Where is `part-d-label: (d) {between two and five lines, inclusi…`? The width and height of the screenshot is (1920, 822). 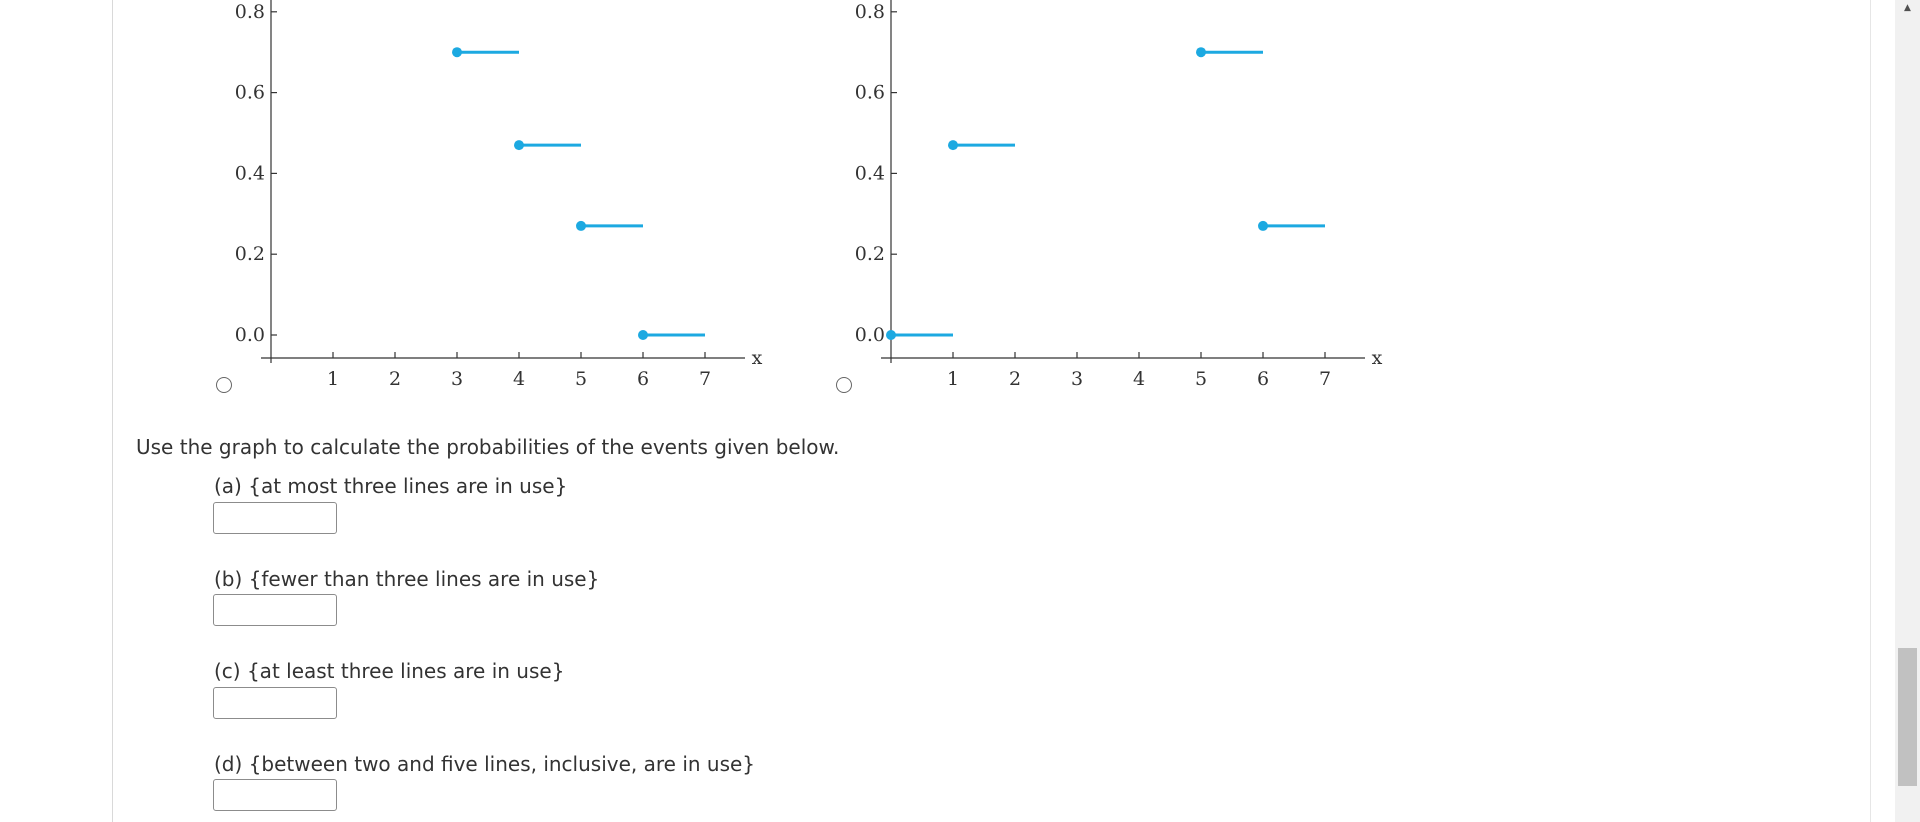 part-d-label: (d) {between two and five lines, inclusi… is located at coordinates (485, 764).